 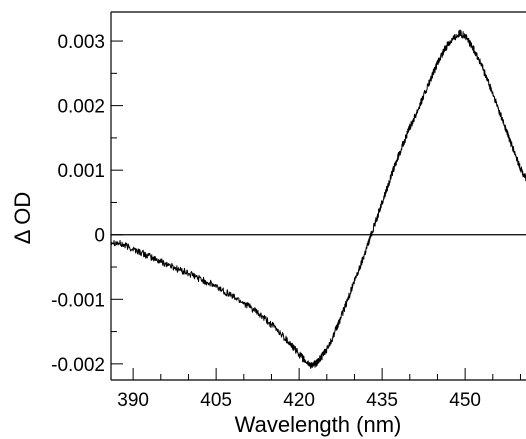 What do you see at coordinates (216, 400) in the screenshot?
I see `x-tick-label: 405` at bounding box center [216, 400].